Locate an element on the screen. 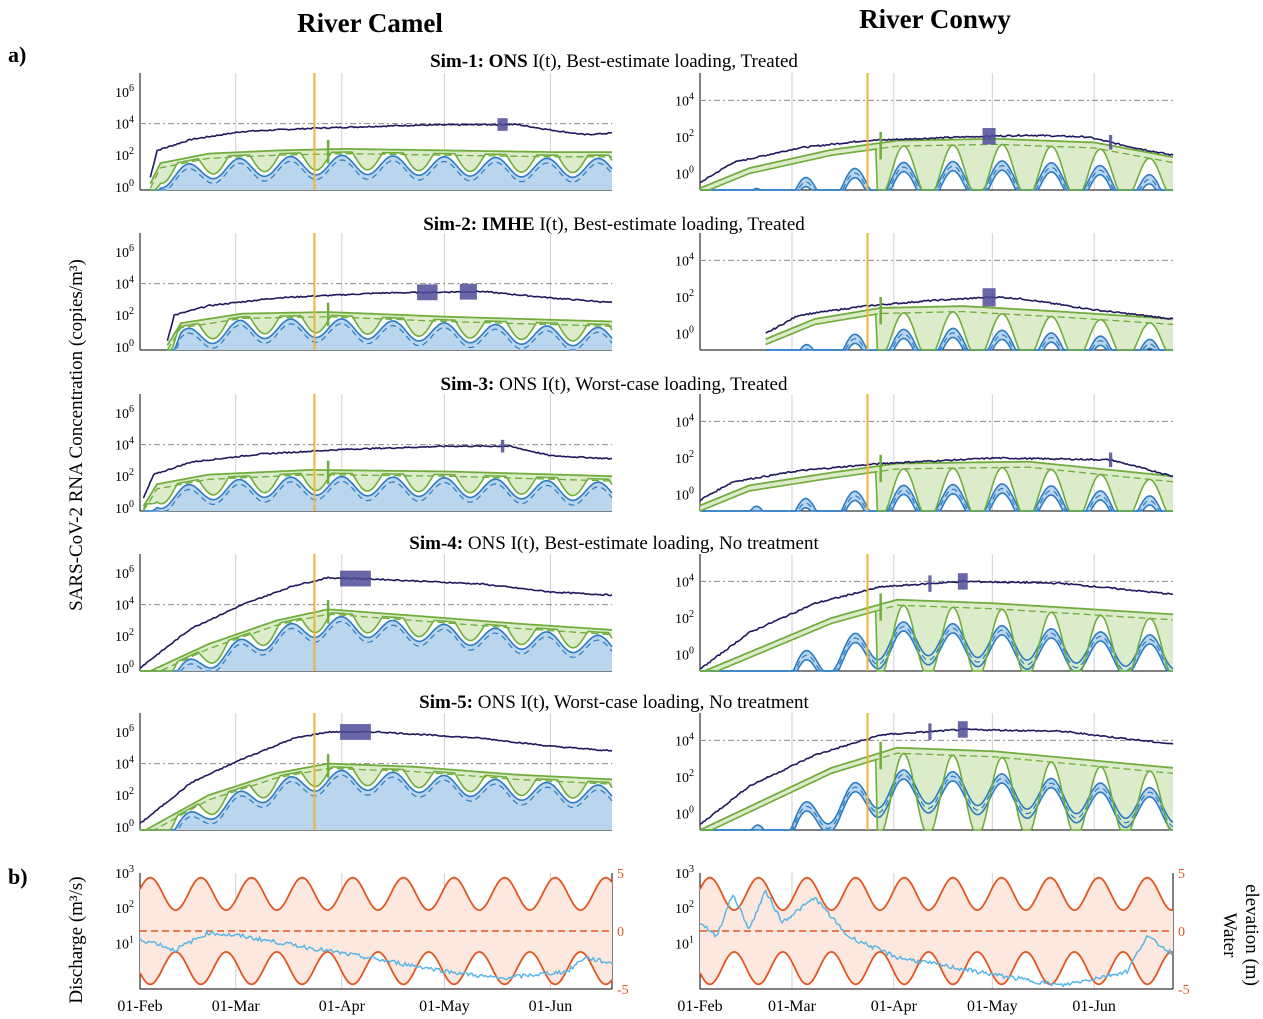  chart-conwy-554: 10⁰ 10² 10⁴ is located at coordinates (924, 613).